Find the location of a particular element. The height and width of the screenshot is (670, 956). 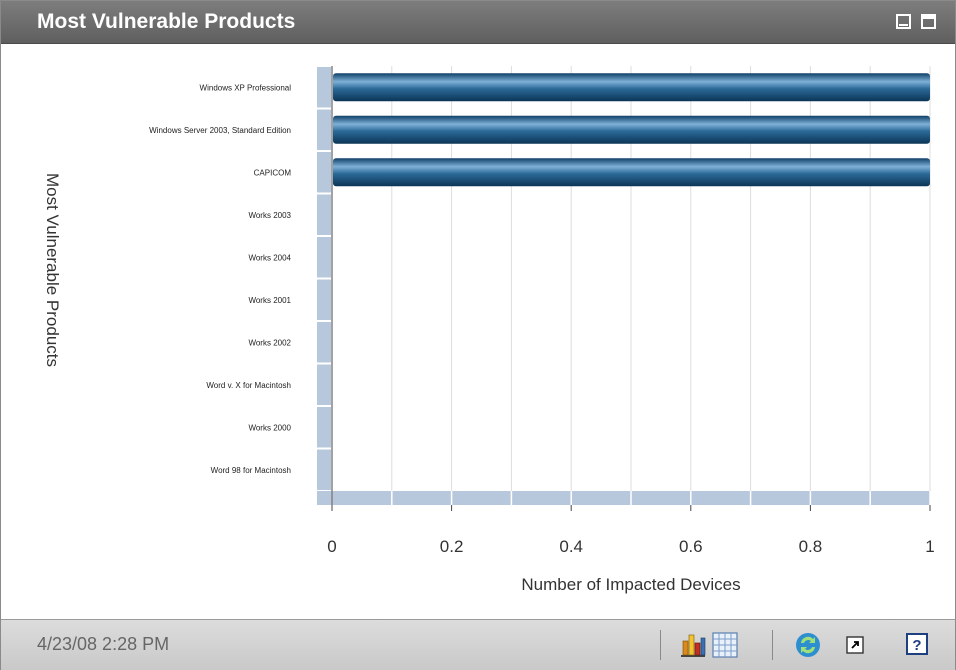

grid-icon is located at coordinates (725, 645).